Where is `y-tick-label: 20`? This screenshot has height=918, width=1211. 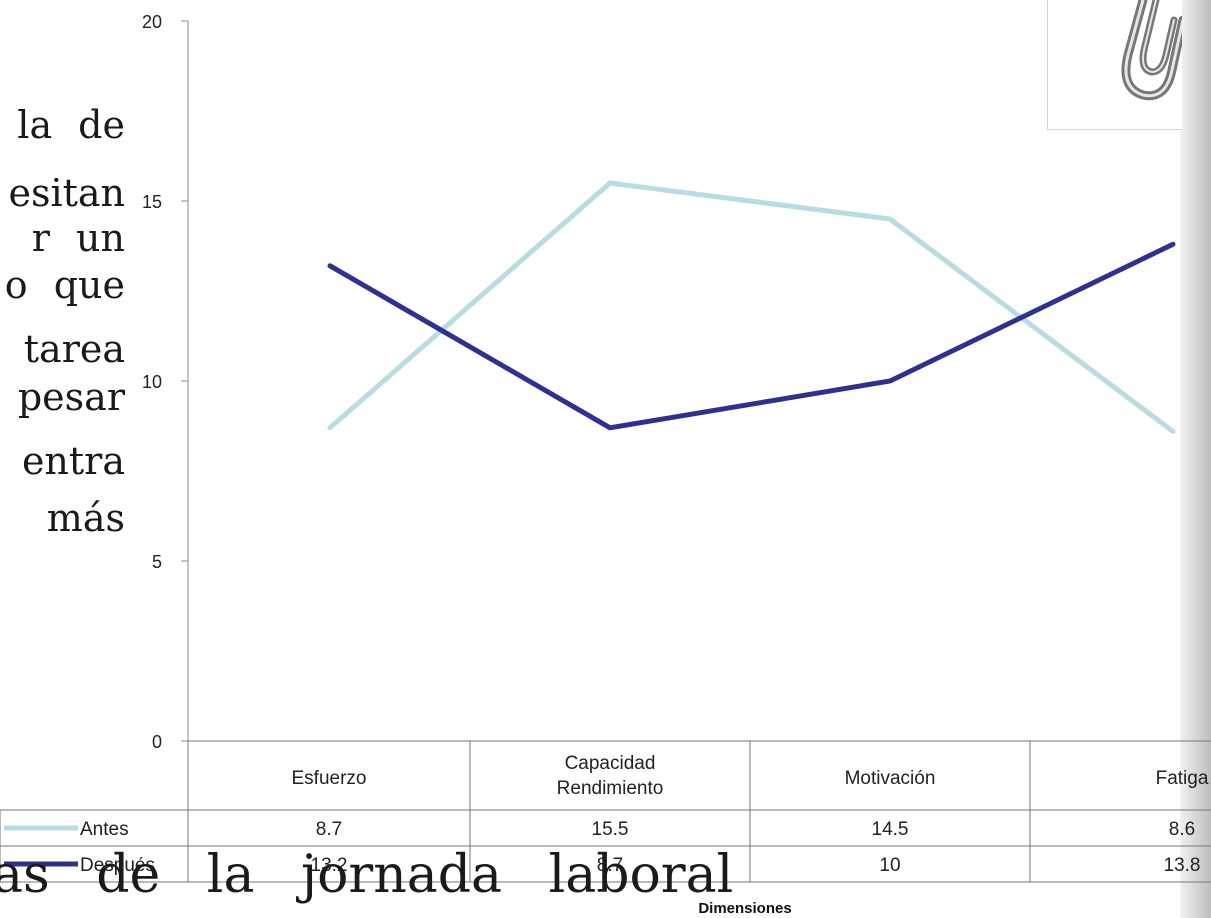
y-tick-label: 20 is located at coordinates (152, 22).